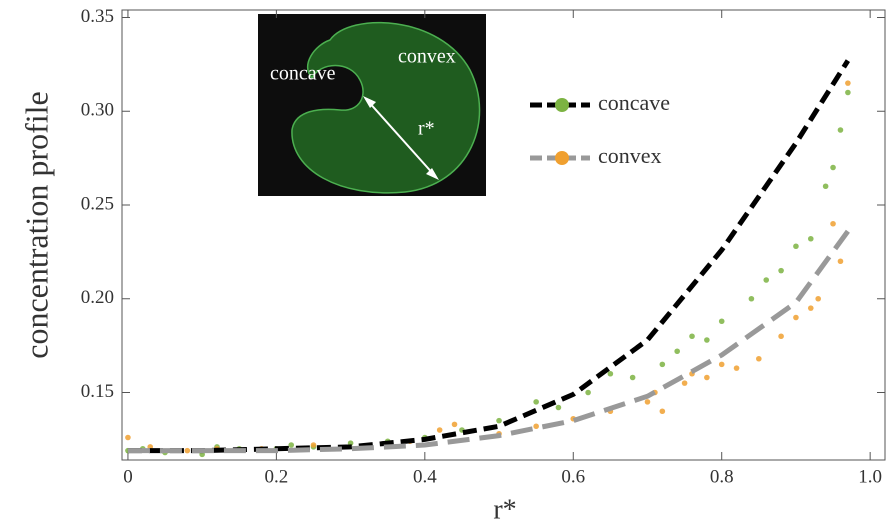  I want to click on x-tick-label: 0, so click(128, 476).